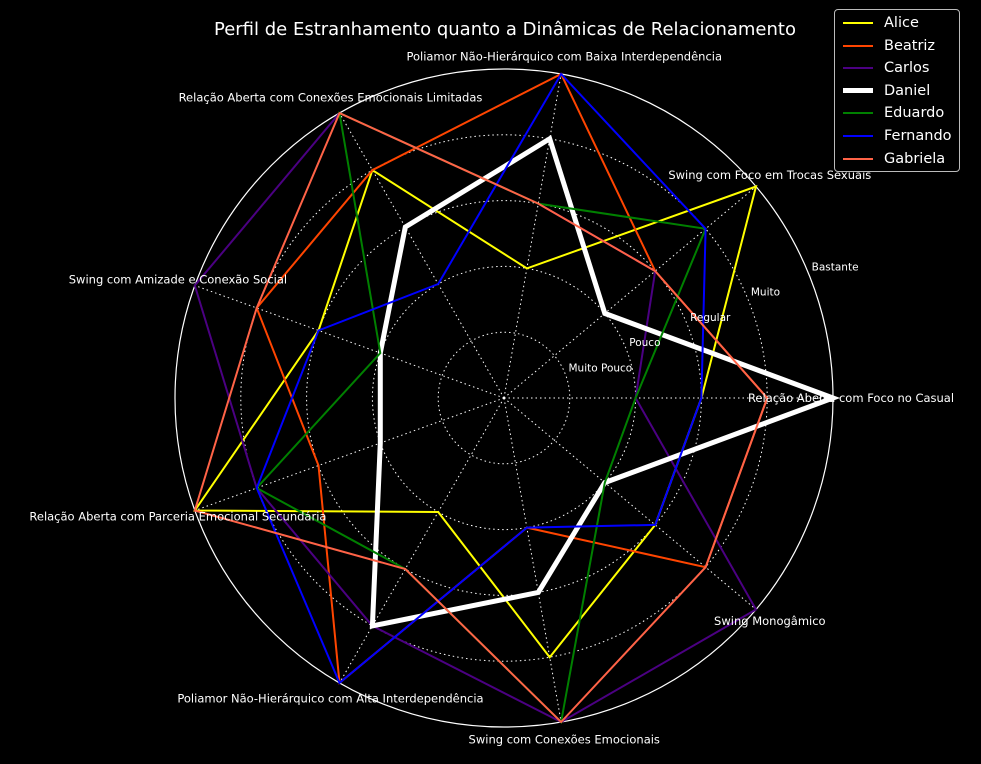  Describe the element at coordinates (901, 23) in the screenshot. I see `legend-label: Alice` at that location.